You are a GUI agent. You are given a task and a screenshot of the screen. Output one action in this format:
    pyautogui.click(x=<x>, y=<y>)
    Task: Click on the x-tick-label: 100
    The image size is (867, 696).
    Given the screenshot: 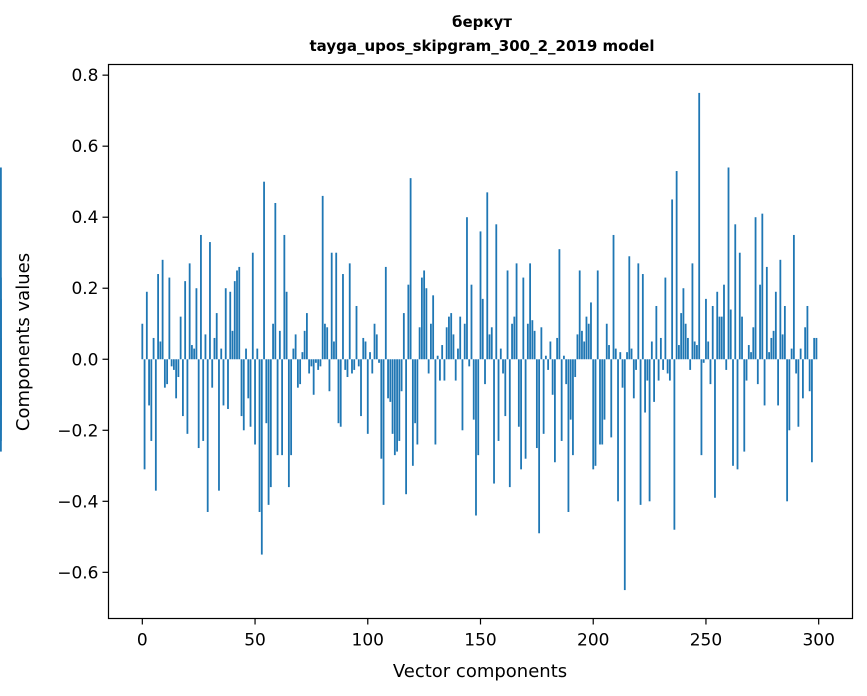 What is the action you would take?
    pyautogui.click(x=368, y=641)
    